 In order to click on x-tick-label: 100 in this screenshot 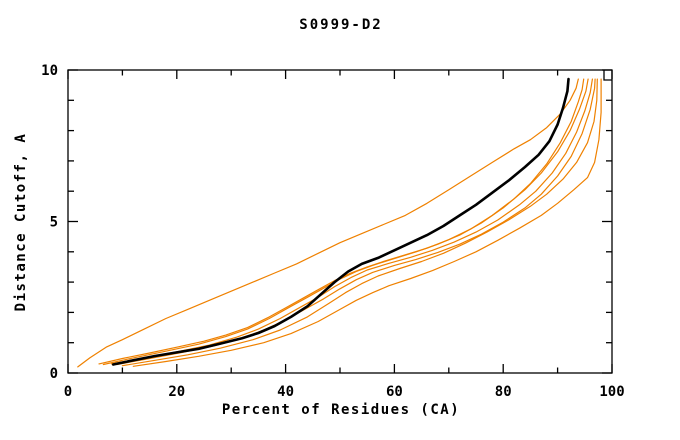, I will do `click(611, 392)`.